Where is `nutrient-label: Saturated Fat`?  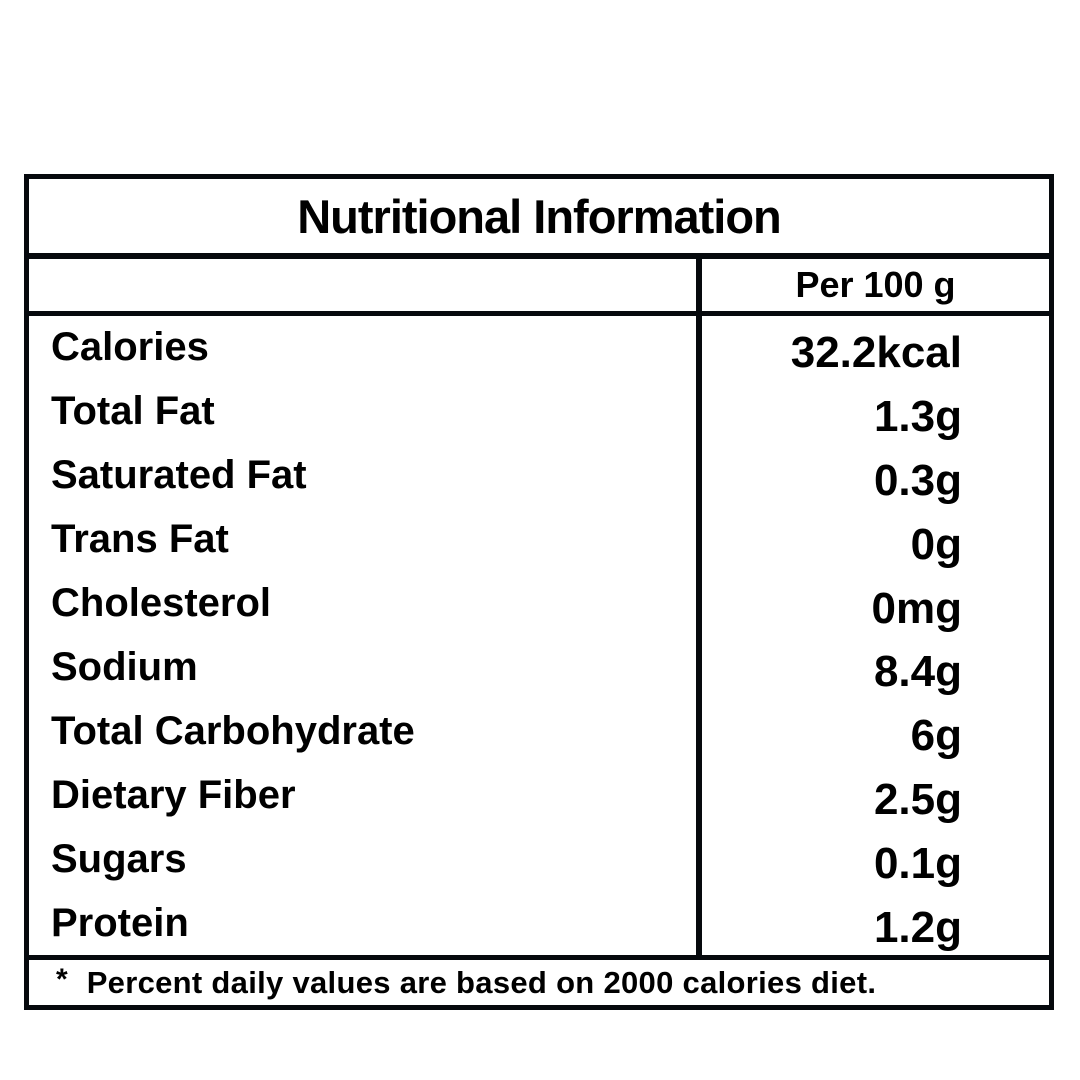 nutrient-label: Saturated Fat is located at coordinates (365, 475).